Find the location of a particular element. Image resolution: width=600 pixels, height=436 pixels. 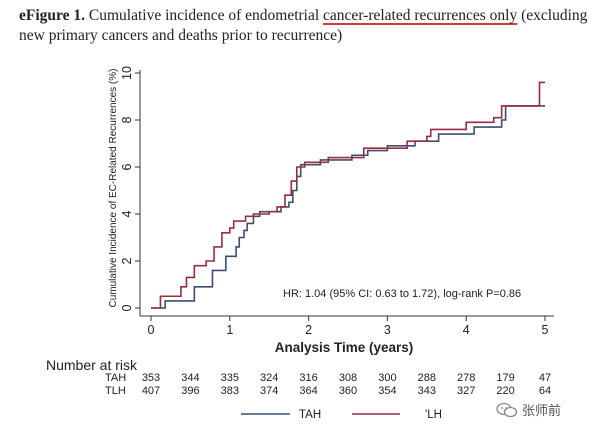

watermark: 张师前 is located at coordinates (528, 409).